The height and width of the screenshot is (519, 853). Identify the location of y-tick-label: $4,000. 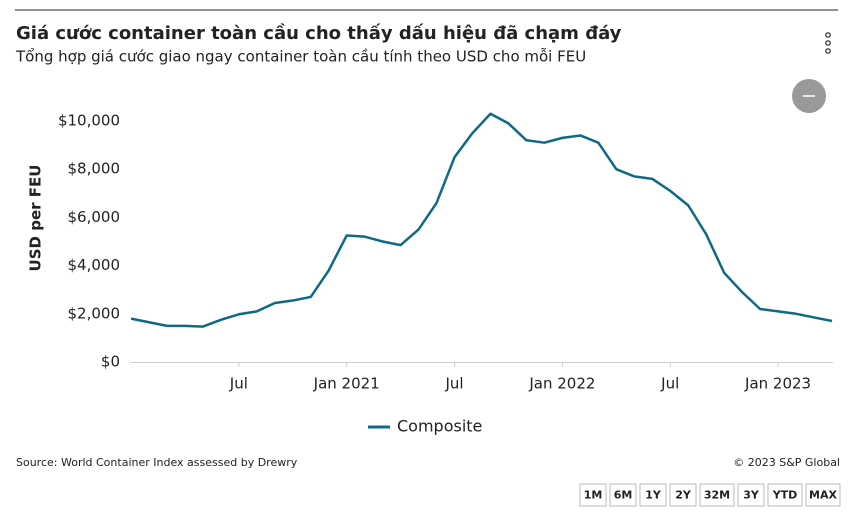
(94, 265).